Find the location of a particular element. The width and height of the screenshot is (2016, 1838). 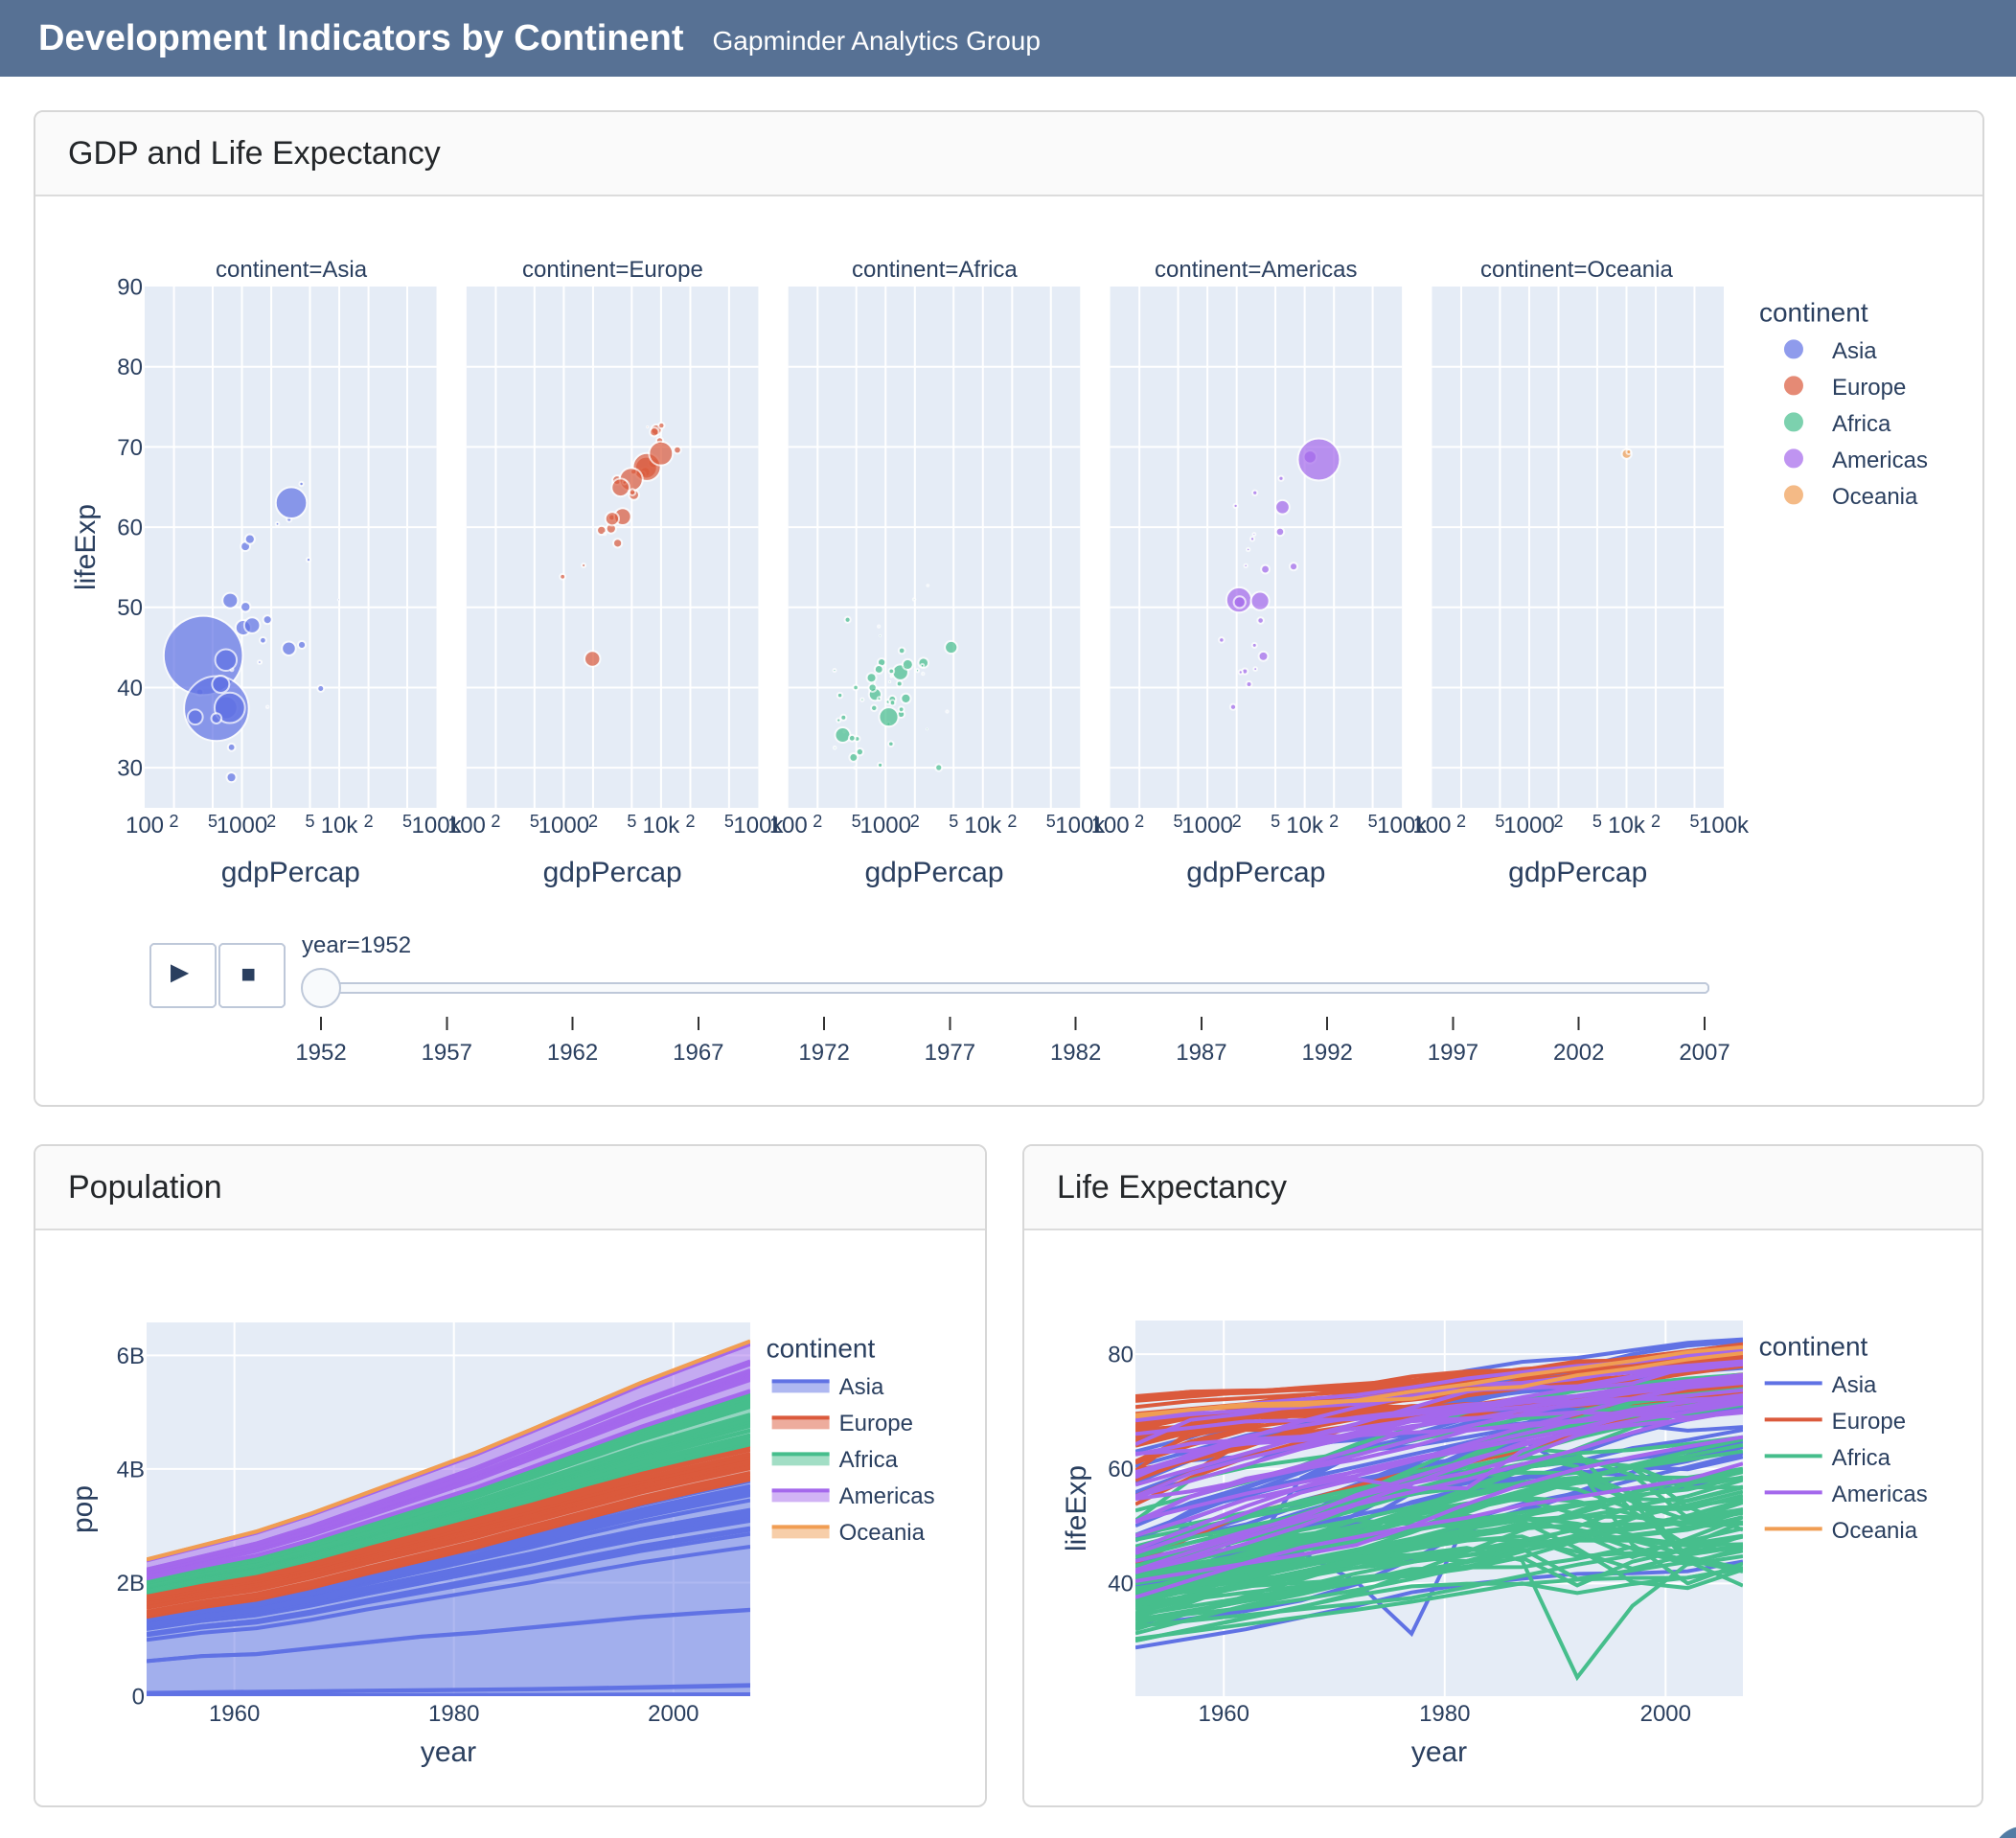

svg-text: continent=Asia is located at coordinates (292, 270).